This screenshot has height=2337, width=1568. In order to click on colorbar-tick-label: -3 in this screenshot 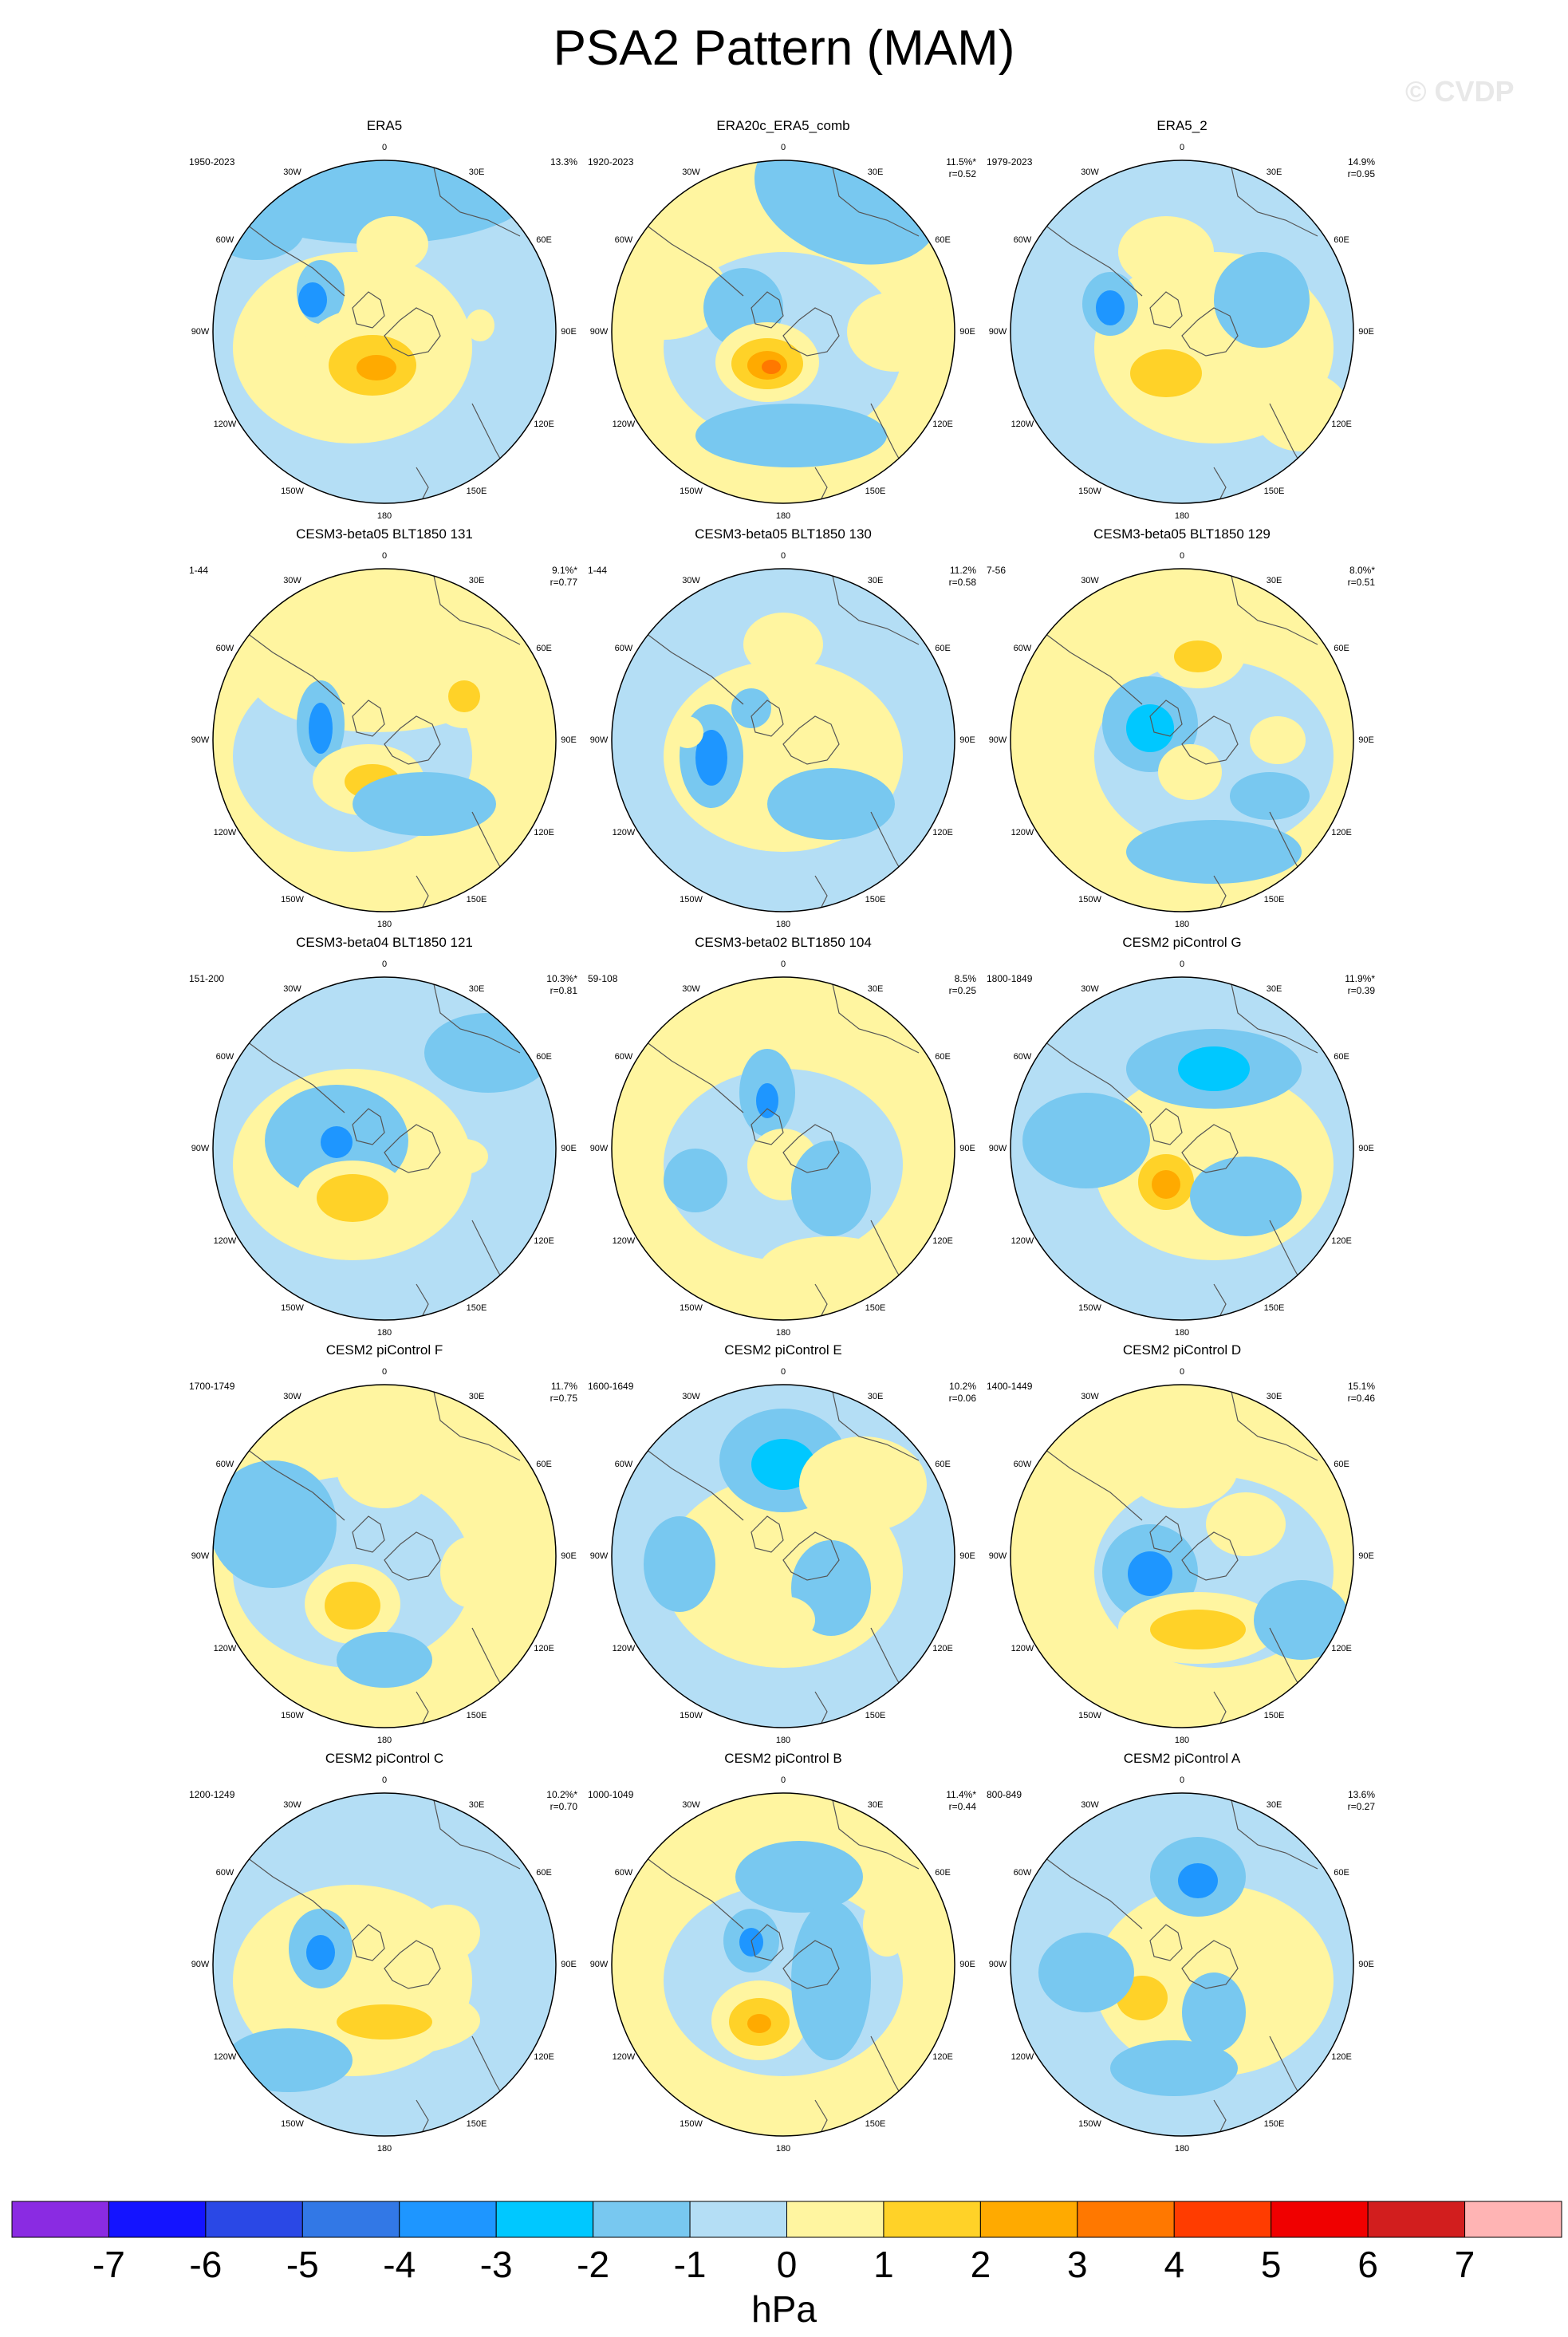, I will do `click(496, 2264)`.